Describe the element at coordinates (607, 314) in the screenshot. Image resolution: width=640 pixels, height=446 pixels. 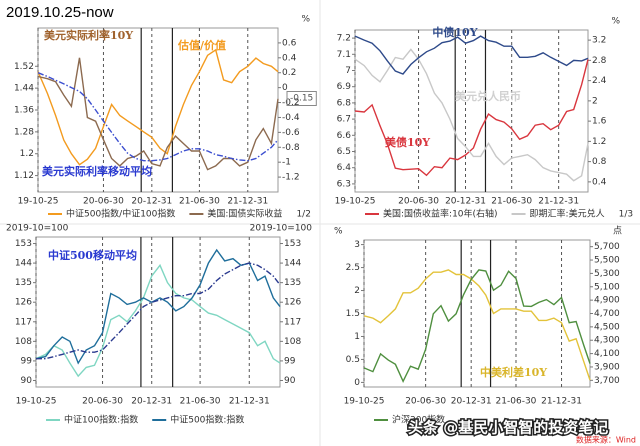
I see `y2-tick-label: 4,700` at that location.